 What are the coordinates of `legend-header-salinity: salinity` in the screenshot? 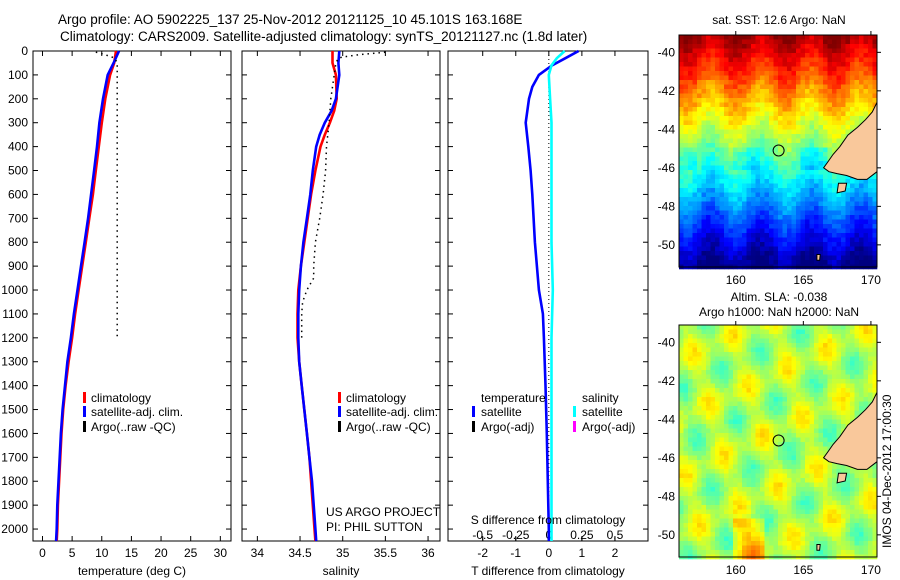 It's located at (600, 398).